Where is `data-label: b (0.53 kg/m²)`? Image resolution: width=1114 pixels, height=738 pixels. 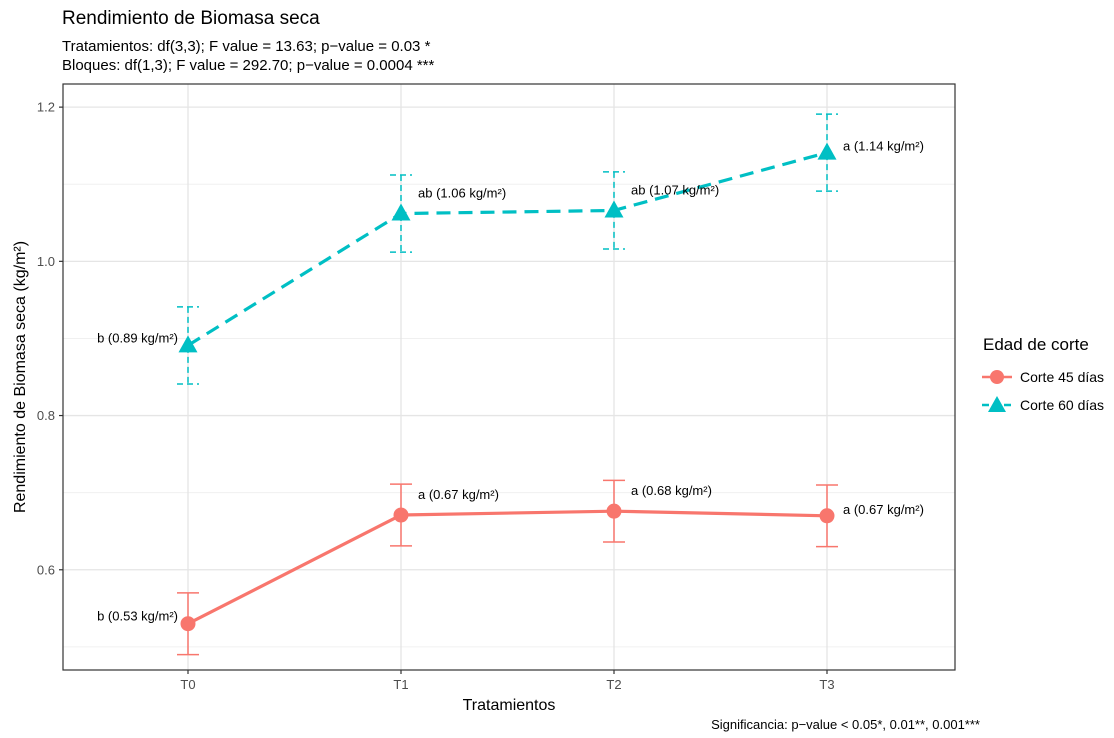 data-label: b (0.53 kg/m²) is located at coordinates (137, 616).